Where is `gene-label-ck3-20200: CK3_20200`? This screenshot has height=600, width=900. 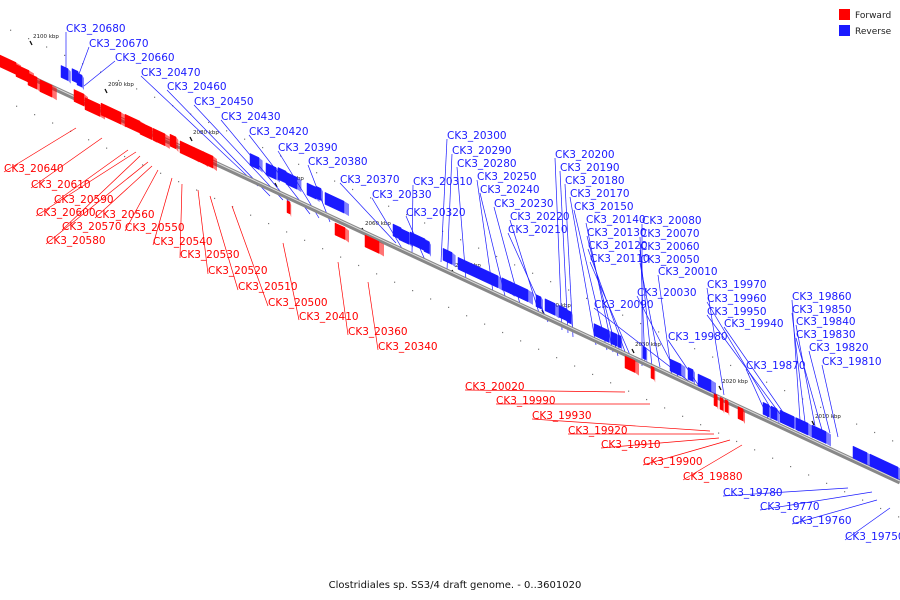 gene-label-ck3-20200: CK3_20200 is located at coordinates (585, 155).